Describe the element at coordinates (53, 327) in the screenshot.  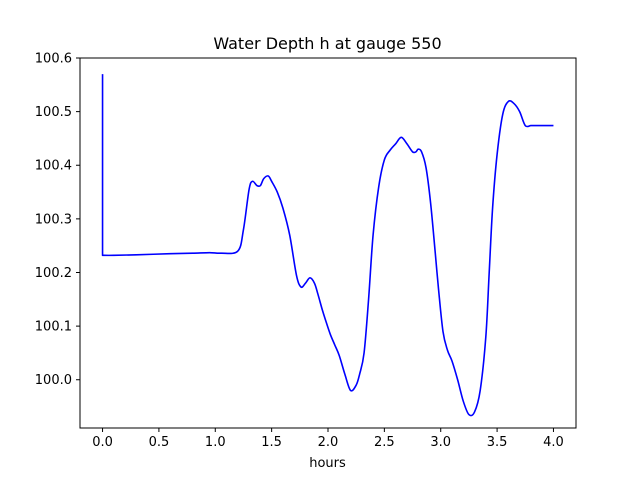
I see `y-tick-label: 100.1` at that location.